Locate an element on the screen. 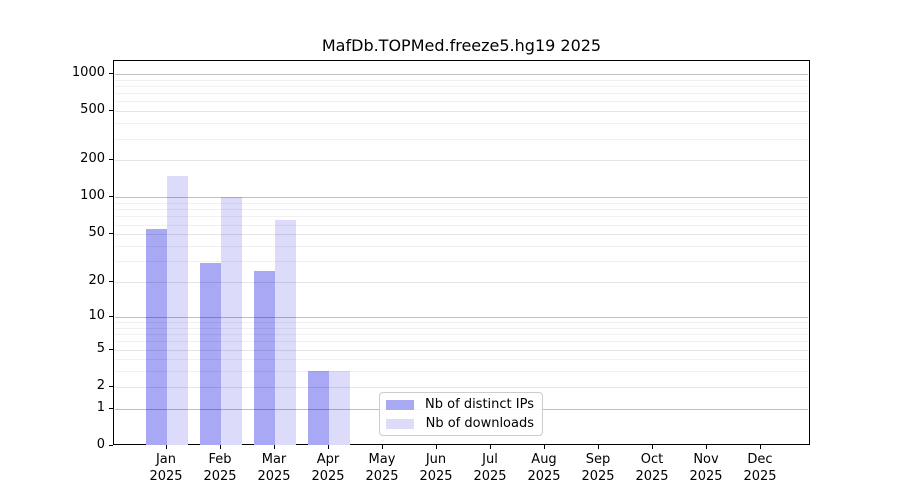  bar-nb-of-distinct-ips-apr is located at coordinates (318, 408).